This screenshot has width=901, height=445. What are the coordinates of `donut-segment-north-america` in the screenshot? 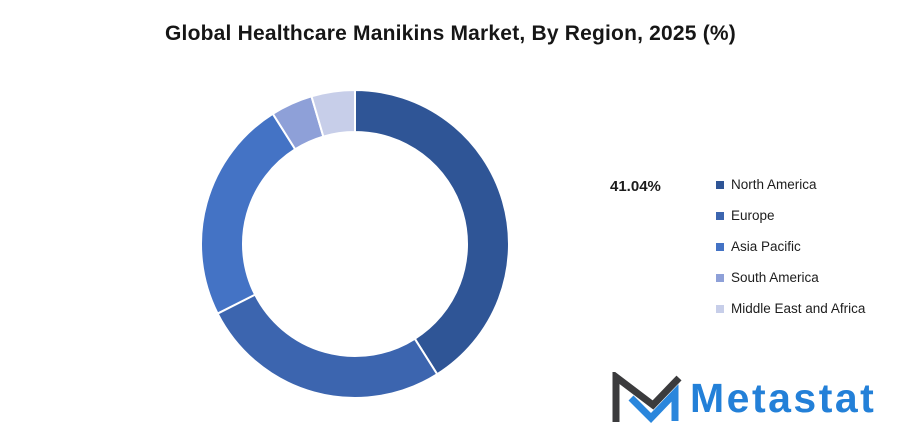 It's located at (432, 232).